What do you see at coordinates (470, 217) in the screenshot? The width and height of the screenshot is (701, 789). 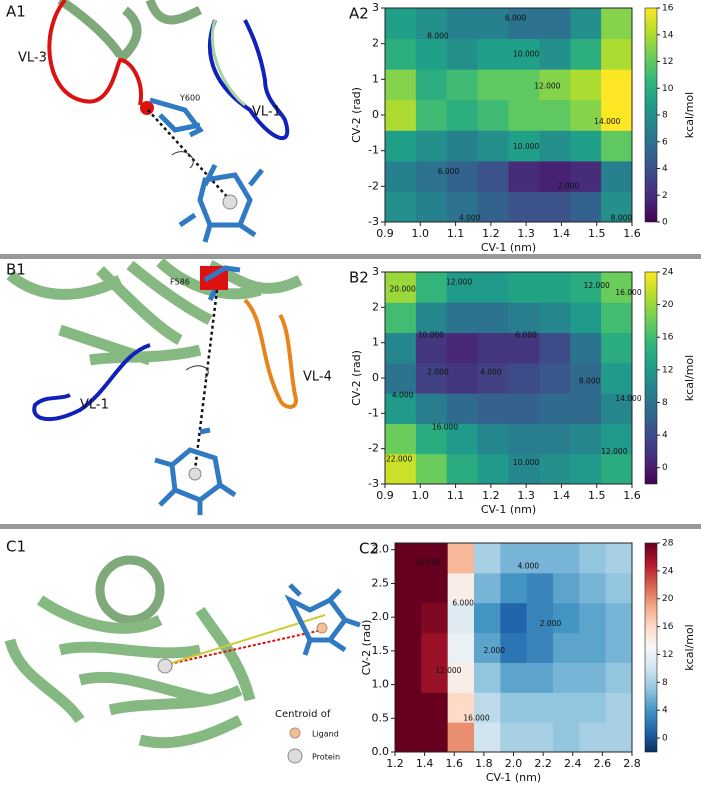 I see `contour-label: 4.000` at bounding box center [470, 217].